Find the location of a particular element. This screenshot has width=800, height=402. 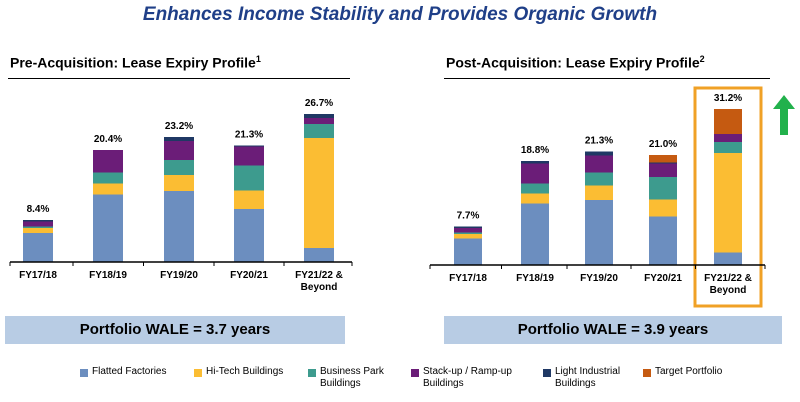

legend-label: Light Industrial Buildings is located at coordinates (588, 377).